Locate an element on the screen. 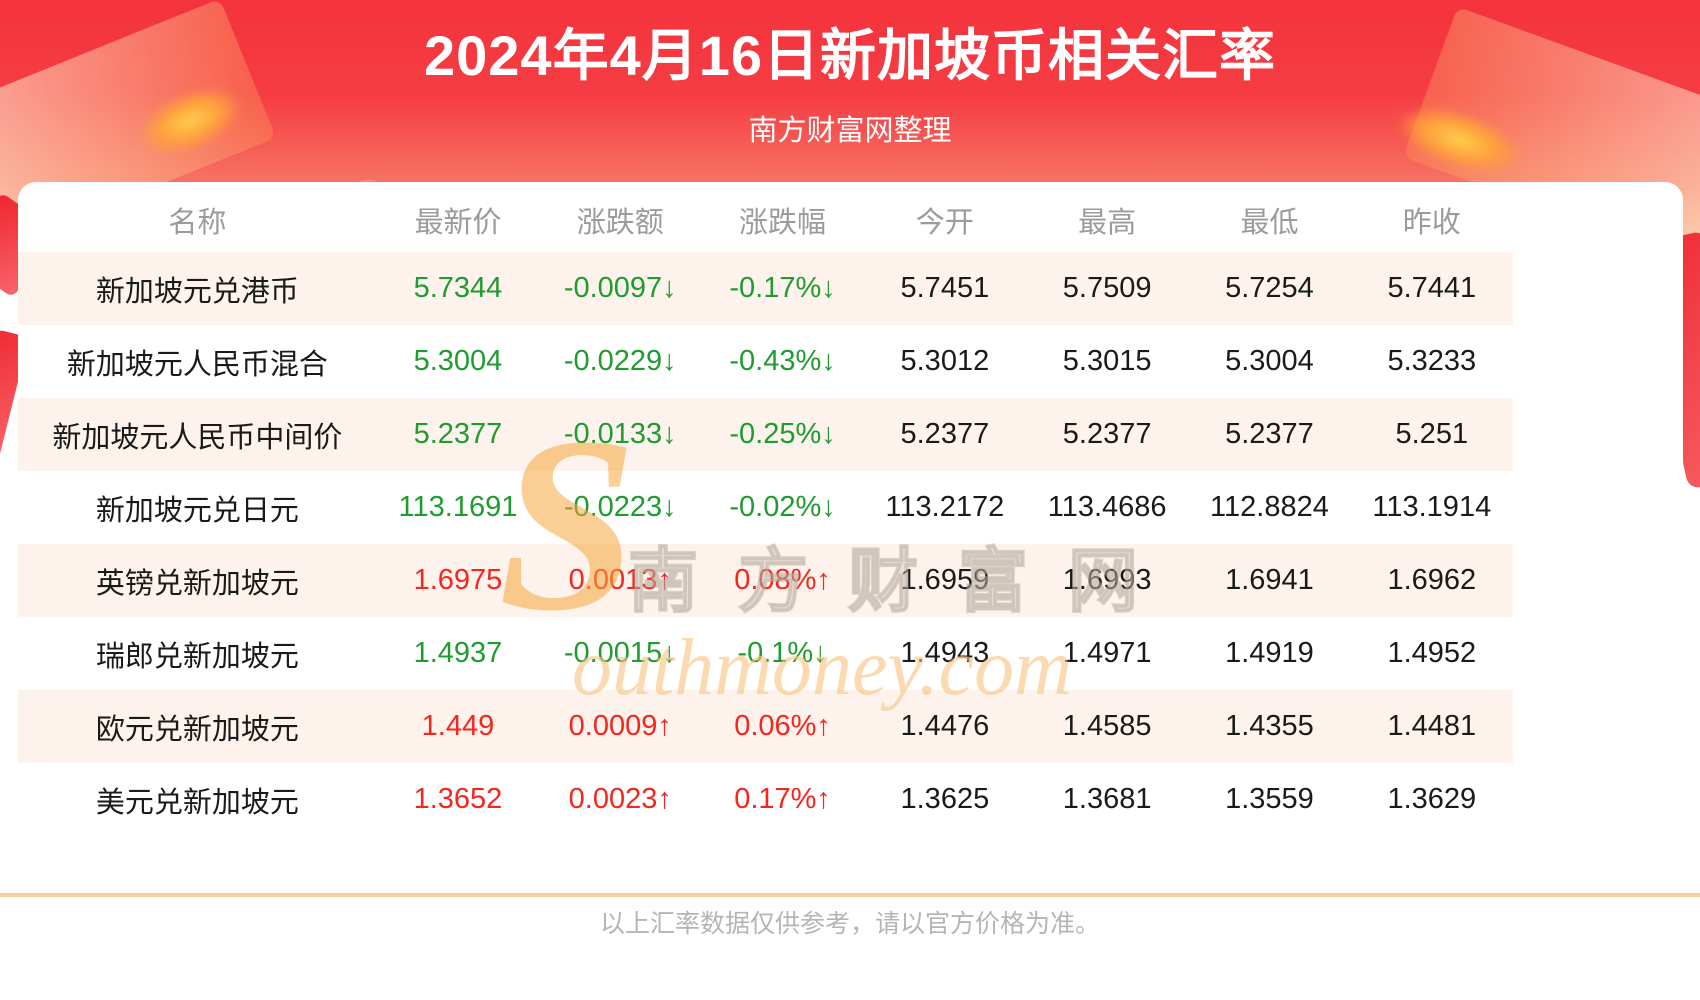  pair-name-cell: 新加坡元人民币中间价 is located at coordinates (197, 434).